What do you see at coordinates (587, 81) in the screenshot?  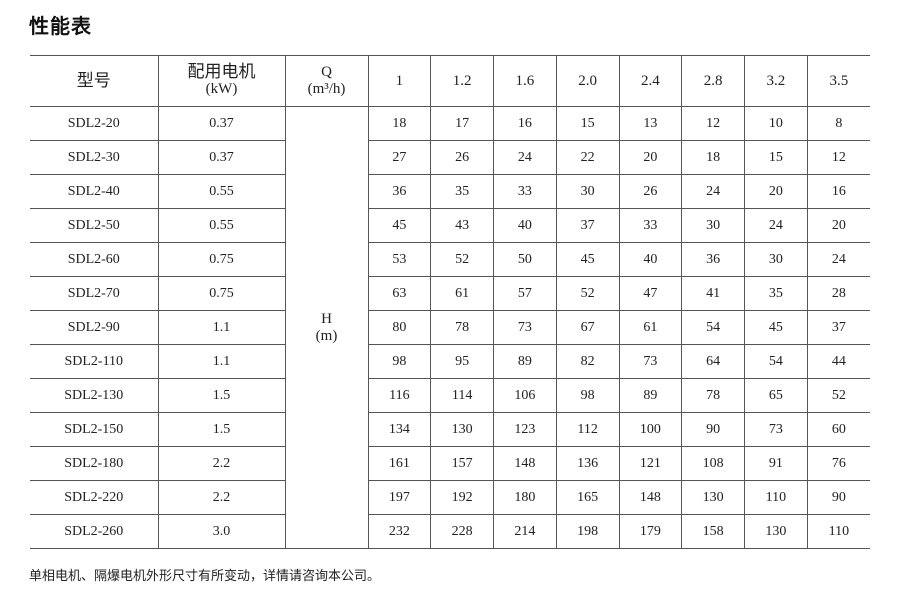 I see `header-flow-value: 2.0` at bounding box center [587, 81].